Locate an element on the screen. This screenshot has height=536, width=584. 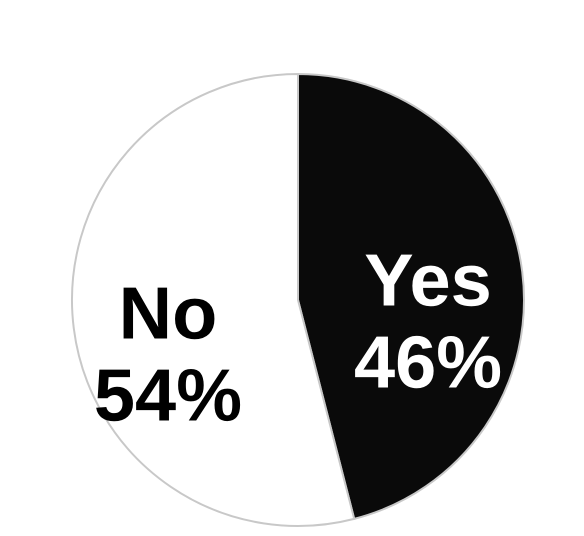
slice-label: No is located at coordinates (168, 312).